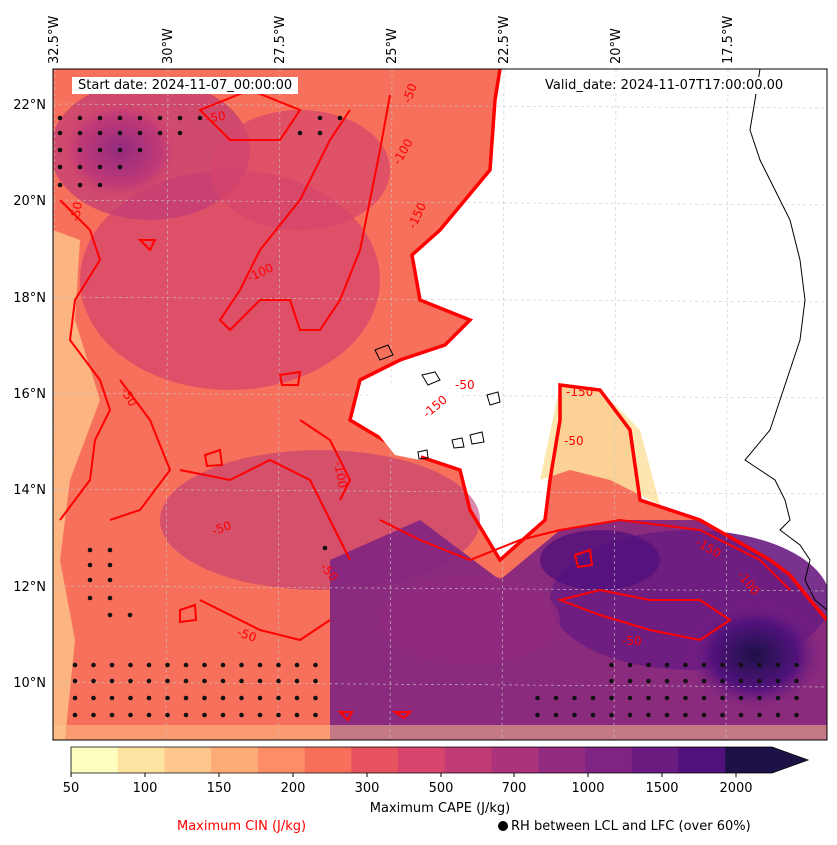 The width and height of the screenshot is (837, 845). What do you see at coordinates (54, 39) in the screenshot?
I see `longitude-label: 32.5°W` at bounding box center [54, 39].